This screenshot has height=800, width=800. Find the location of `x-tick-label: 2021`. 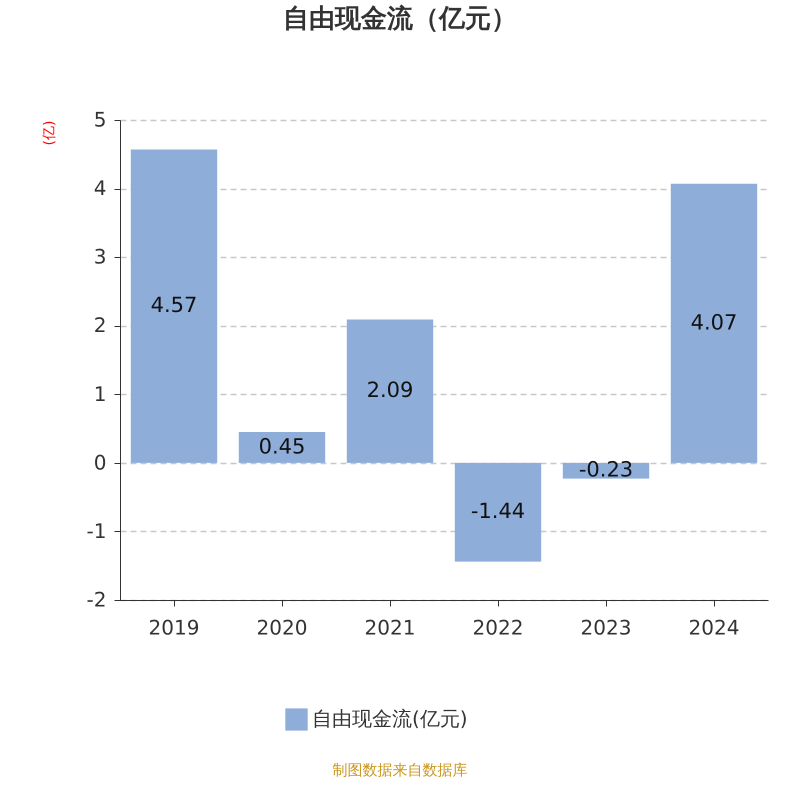

x-tick-label: 2021 is located at coordinates (390, 628).